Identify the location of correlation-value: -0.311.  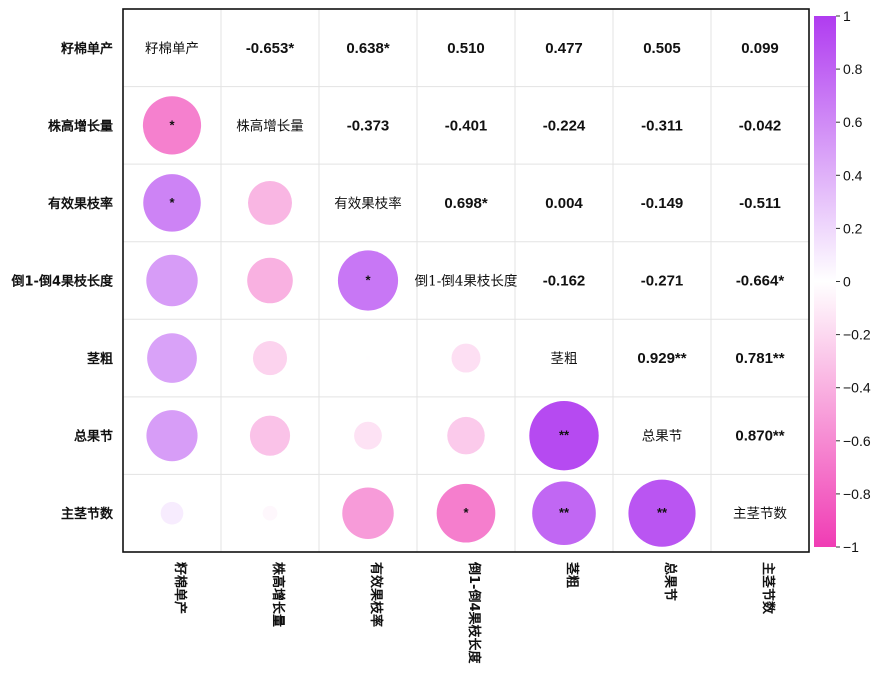
(662, 125).